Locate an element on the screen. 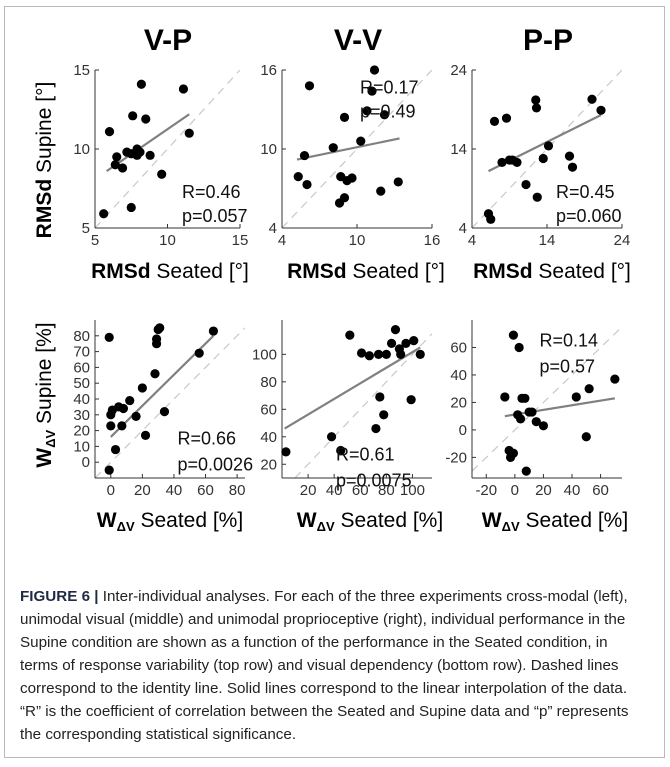 The width and height of the screenshot is (670, 767). y-tick-label: 30 is located at coordinates (81, 415).